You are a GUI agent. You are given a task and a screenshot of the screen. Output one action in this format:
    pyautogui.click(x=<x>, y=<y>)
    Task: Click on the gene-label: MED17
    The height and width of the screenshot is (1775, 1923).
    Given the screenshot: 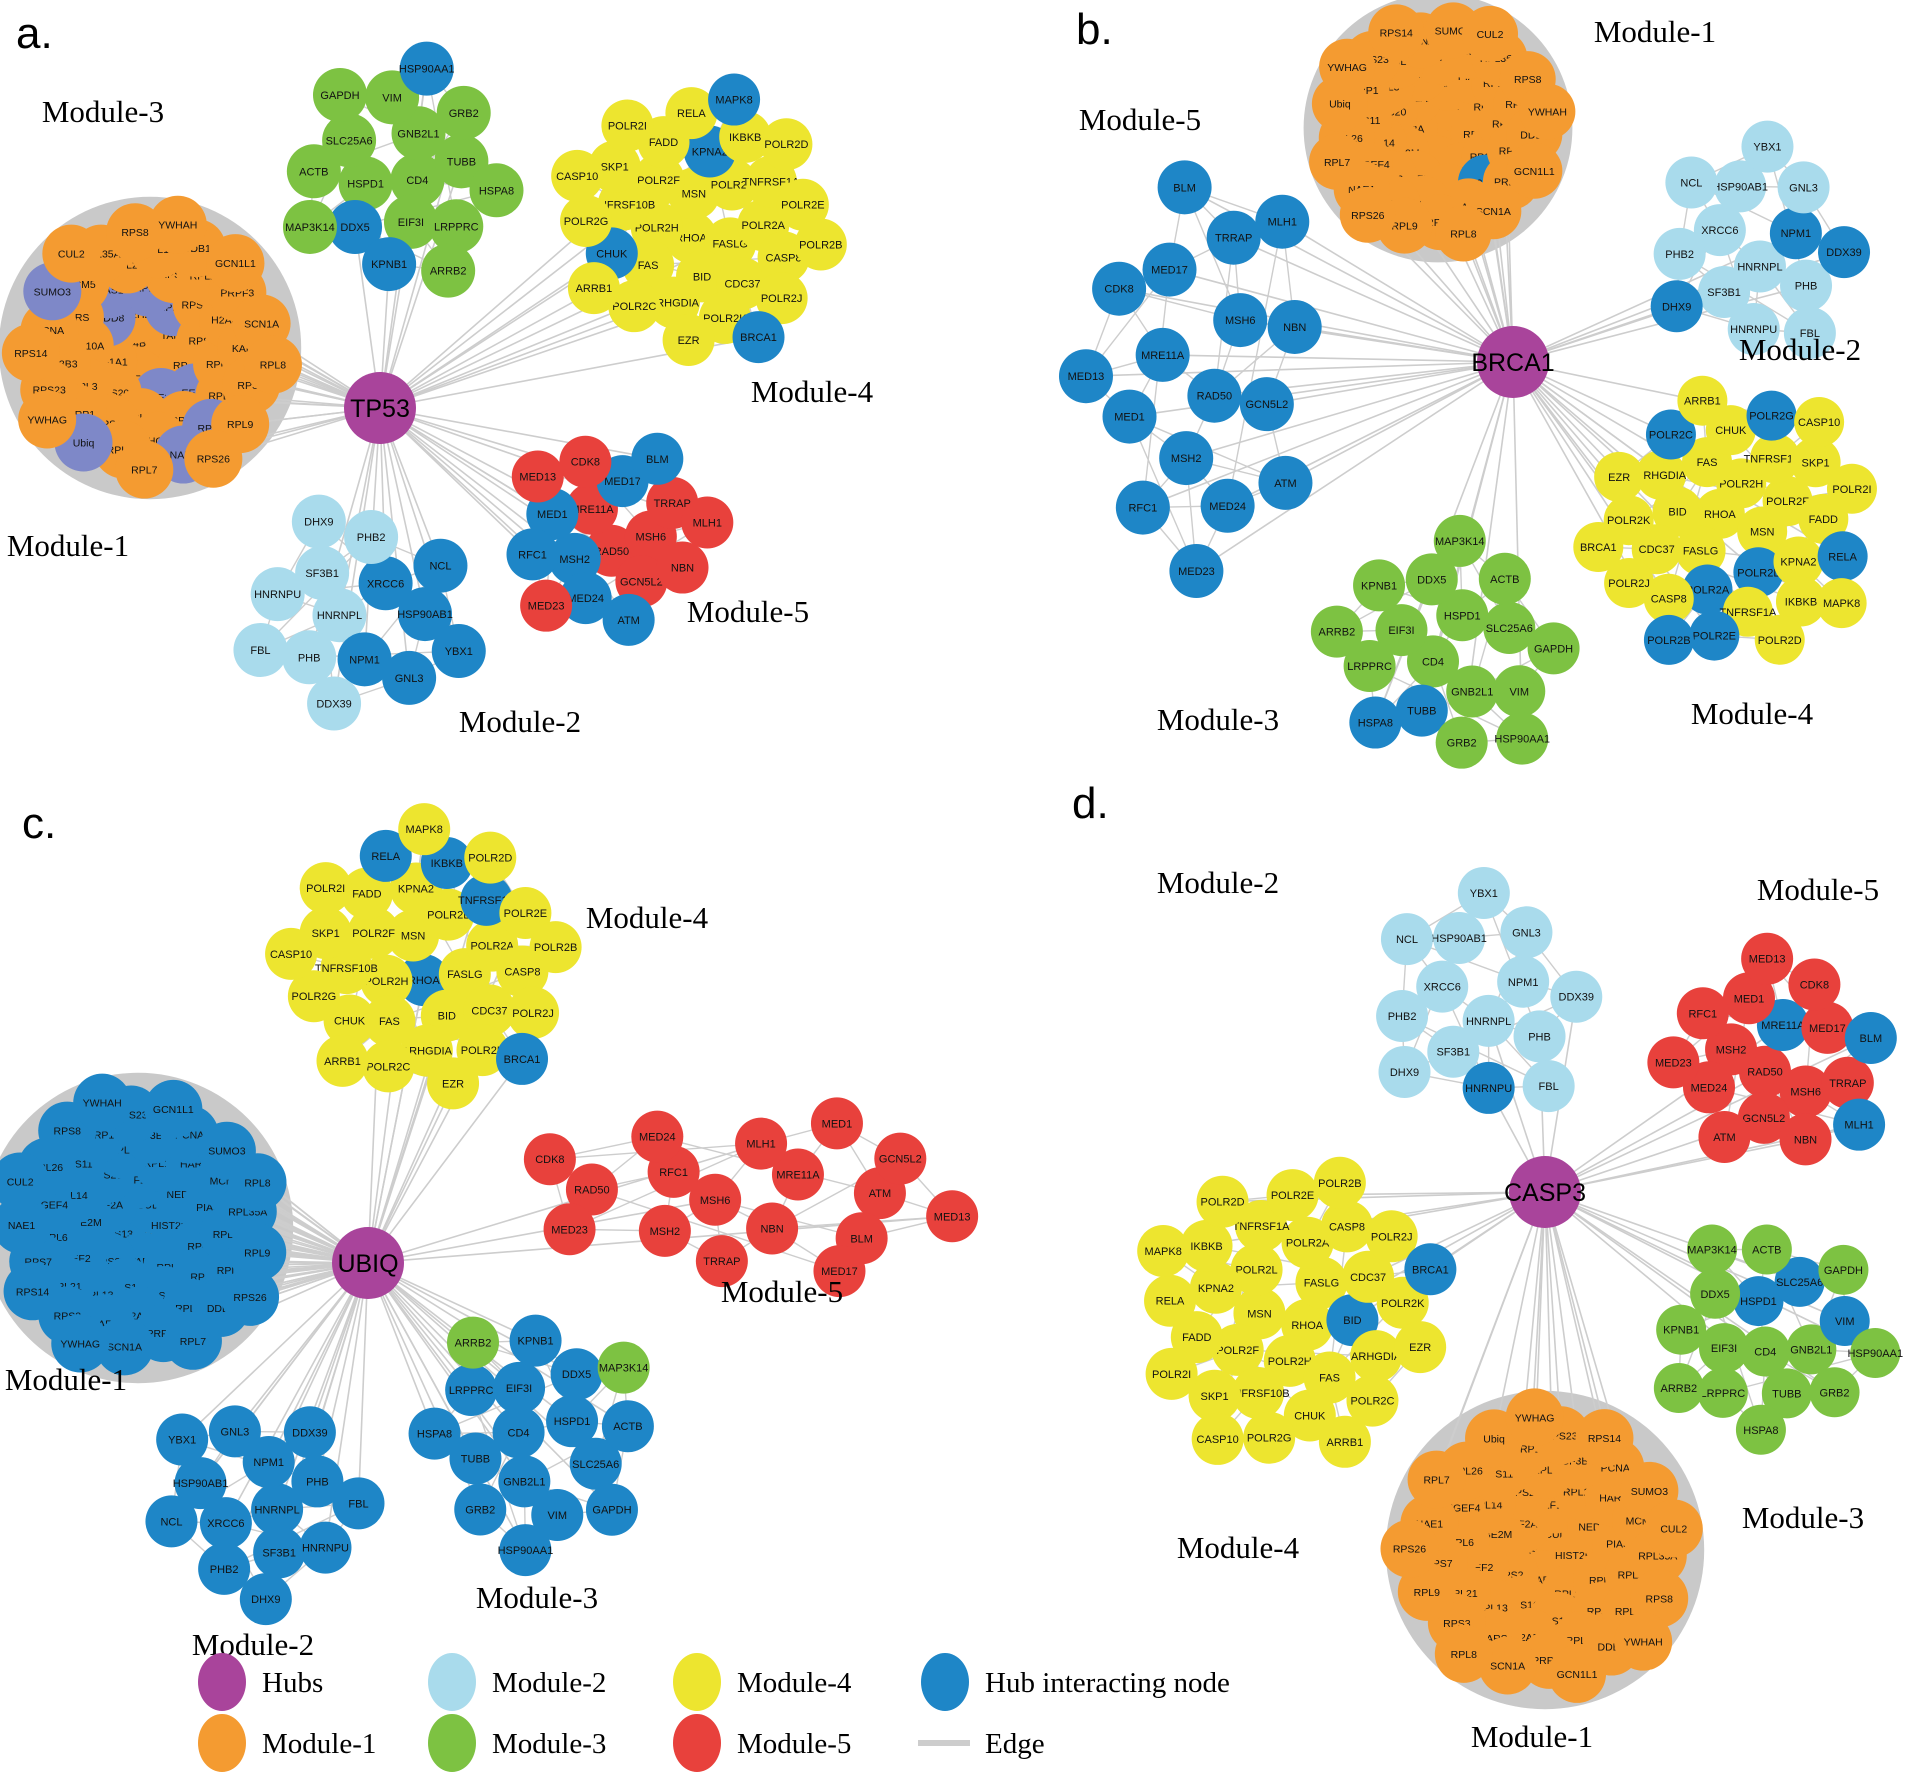 What is the action you would take?
    pyautogui.click(x=622, y=482)
    